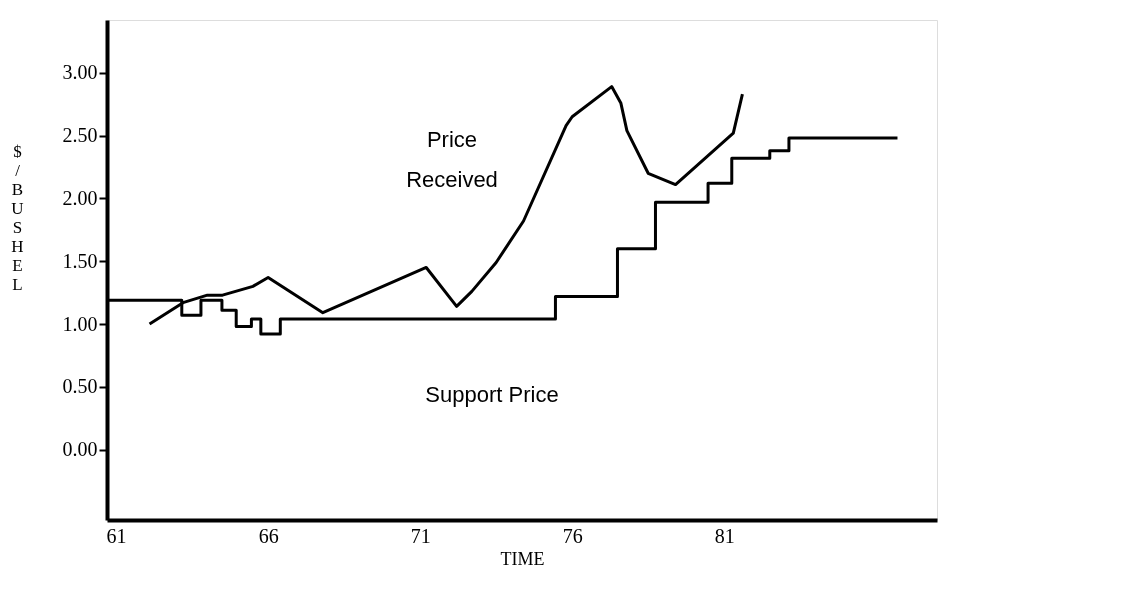 The height and width of the screenshot is (611, 1143). Describe the element at coordinates (80, 72) in the screenshot. I see `y-tick-label: 3.00` at that location.